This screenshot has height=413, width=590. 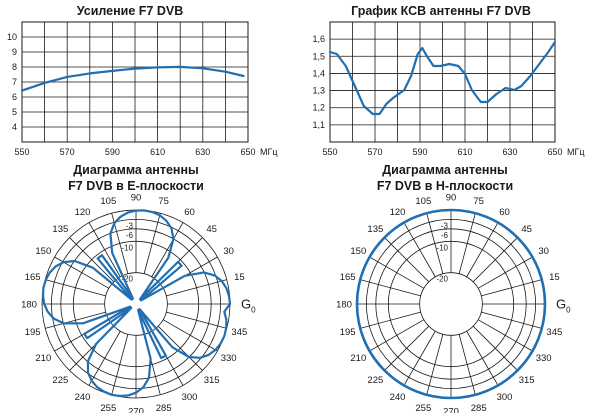 What do you see at coordinates (108, 408) in the screenshot?
I see `e-plane-angle-label: 255` at bounding box center [108, 408].